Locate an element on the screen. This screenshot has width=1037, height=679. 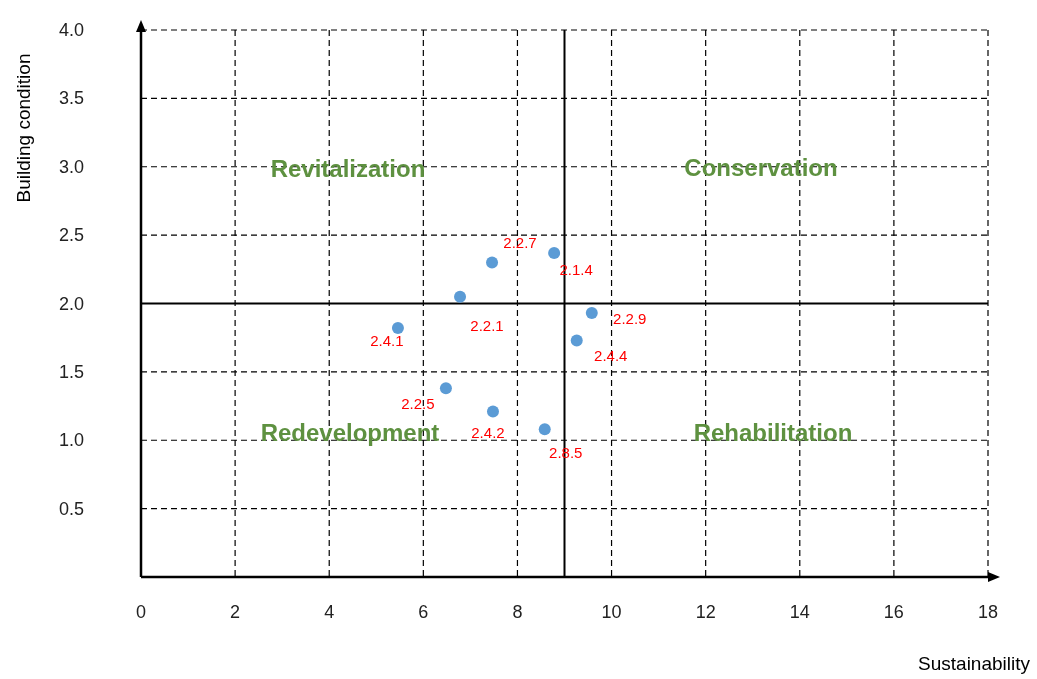
y-axis-title: Building condition is located at coordinates (23, 128).